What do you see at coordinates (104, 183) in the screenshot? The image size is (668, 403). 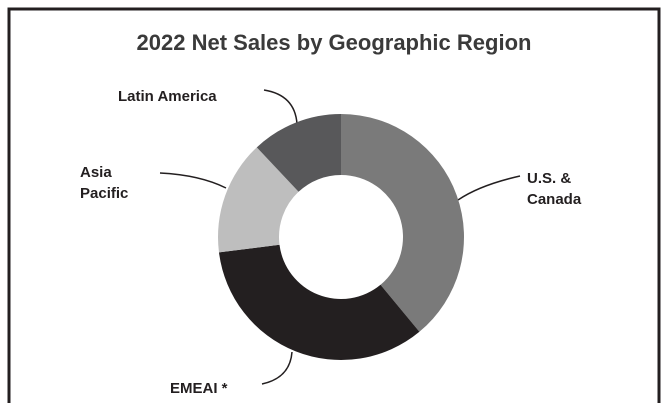 I see `slice-label: Asia Pacific` at bounding box center [104, 183].